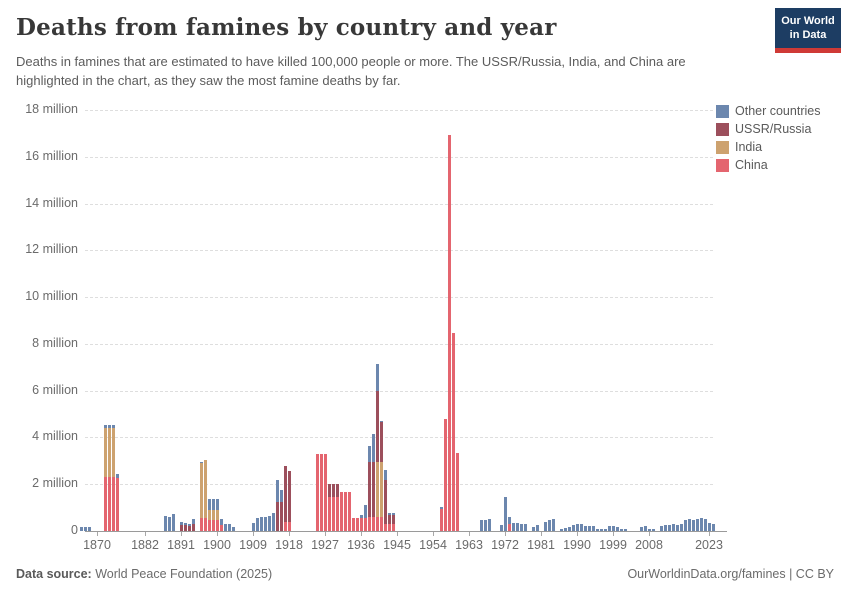 The width and height of the screenshot is (850, 600). What do you see at coordinates (613, 528) in the screenshot?
I see `bar-1999-other` at bounding box center [613, 528].